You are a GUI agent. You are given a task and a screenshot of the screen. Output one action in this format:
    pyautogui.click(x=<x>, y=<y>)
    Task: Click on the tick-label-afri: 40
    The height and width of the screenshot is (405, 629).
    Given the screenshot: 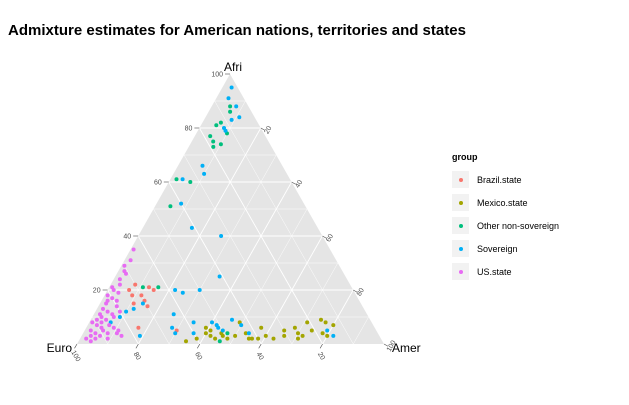 What is the action you would take?
    pyautogui.click(x=127, y=237)
    